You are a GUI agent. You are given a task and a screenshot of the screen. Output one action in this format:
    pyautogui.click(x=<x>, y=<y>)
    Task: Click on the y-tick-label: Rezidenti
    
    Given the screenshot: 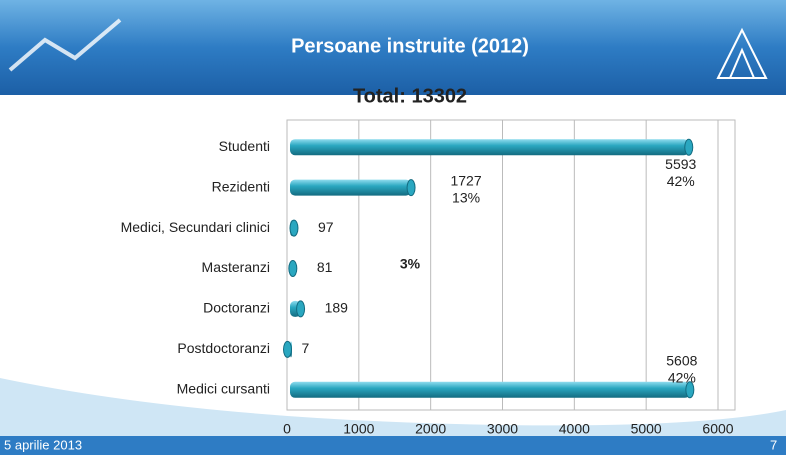 What is the action you would take?
    pyautogui.click(x=241, y=186)
    